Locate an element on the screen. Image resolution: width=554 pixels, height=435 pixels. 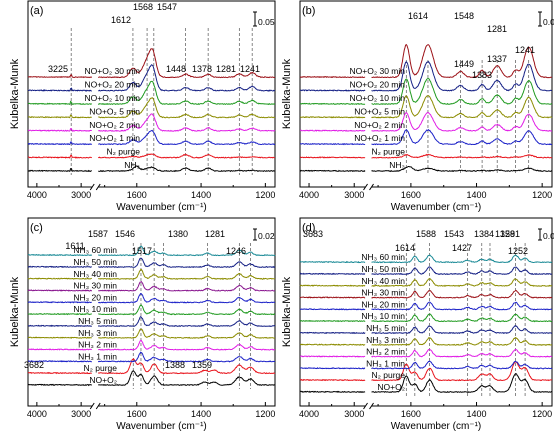
series-label: NH₃ 20 min is located at coordinates (95, 297).